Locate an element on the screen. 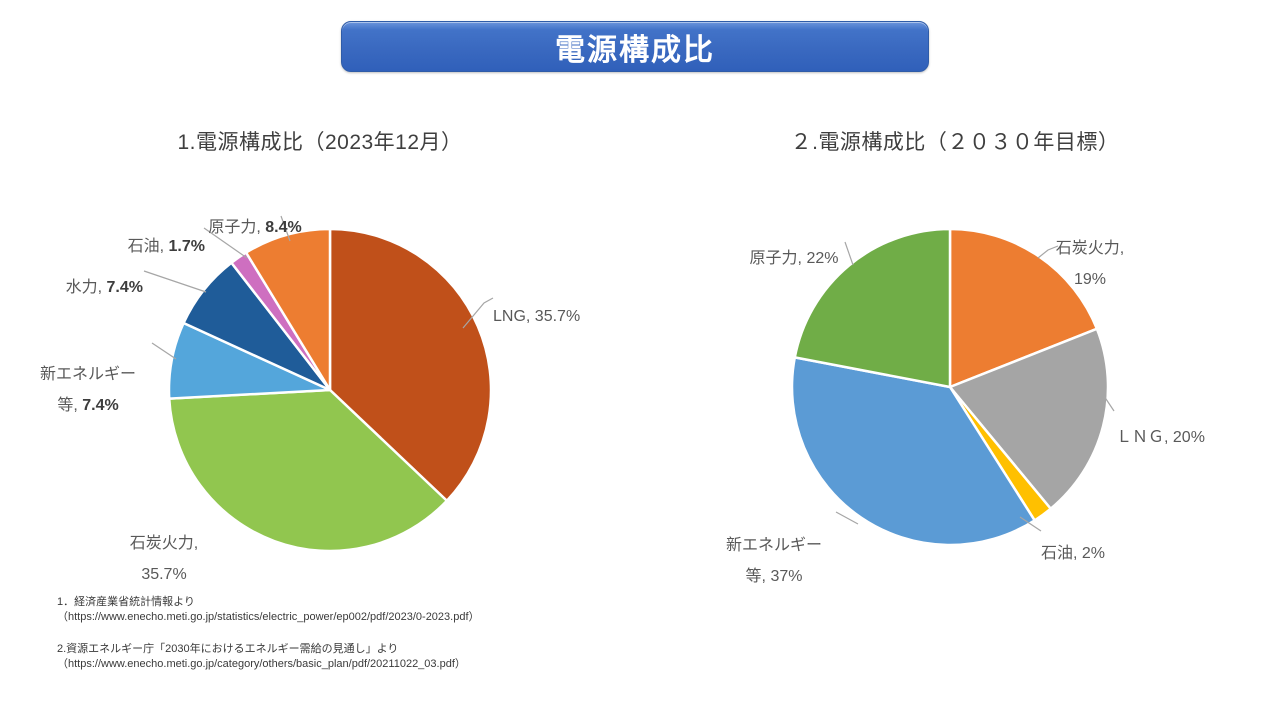 The width and height of the screenshot is (1280, 720). label-c1-oil: 石油, 1.7% is located at coordinates (150, 237).